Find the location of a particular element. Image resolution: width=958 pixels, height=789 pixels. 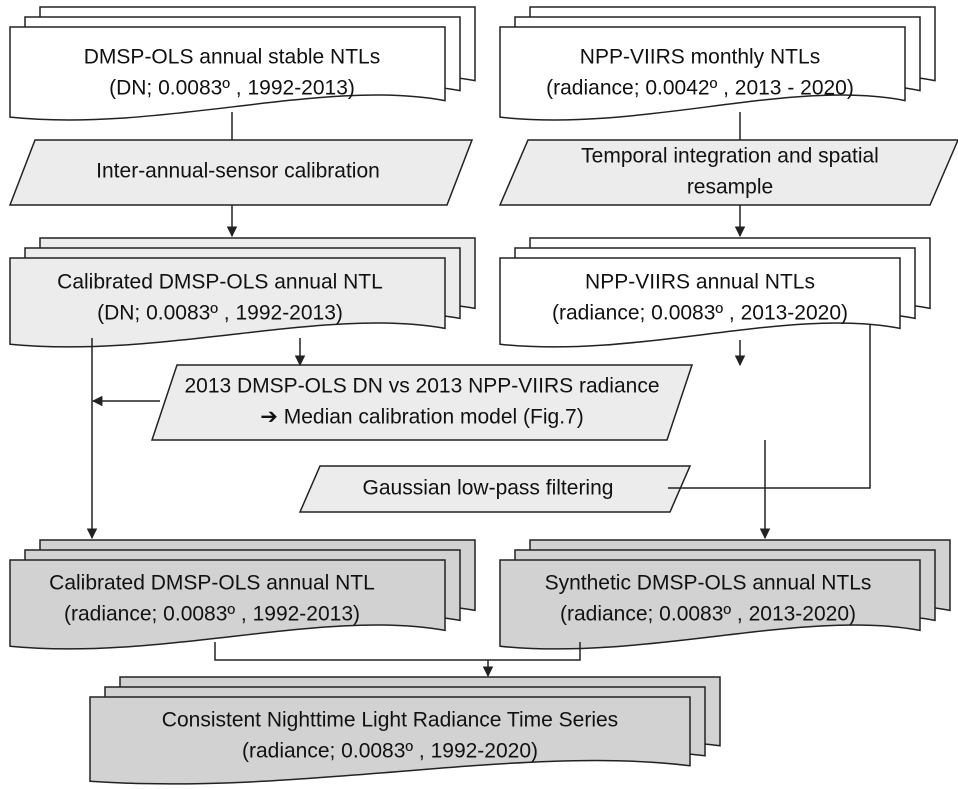

node-text: Temporal integration and spatial is located at coordinates (730, 156).